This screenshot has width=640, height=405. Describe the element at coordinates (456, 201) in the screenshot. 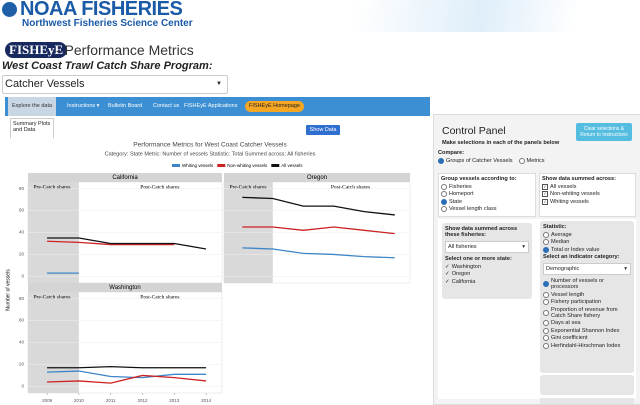

I see `option-label: State` at that location.